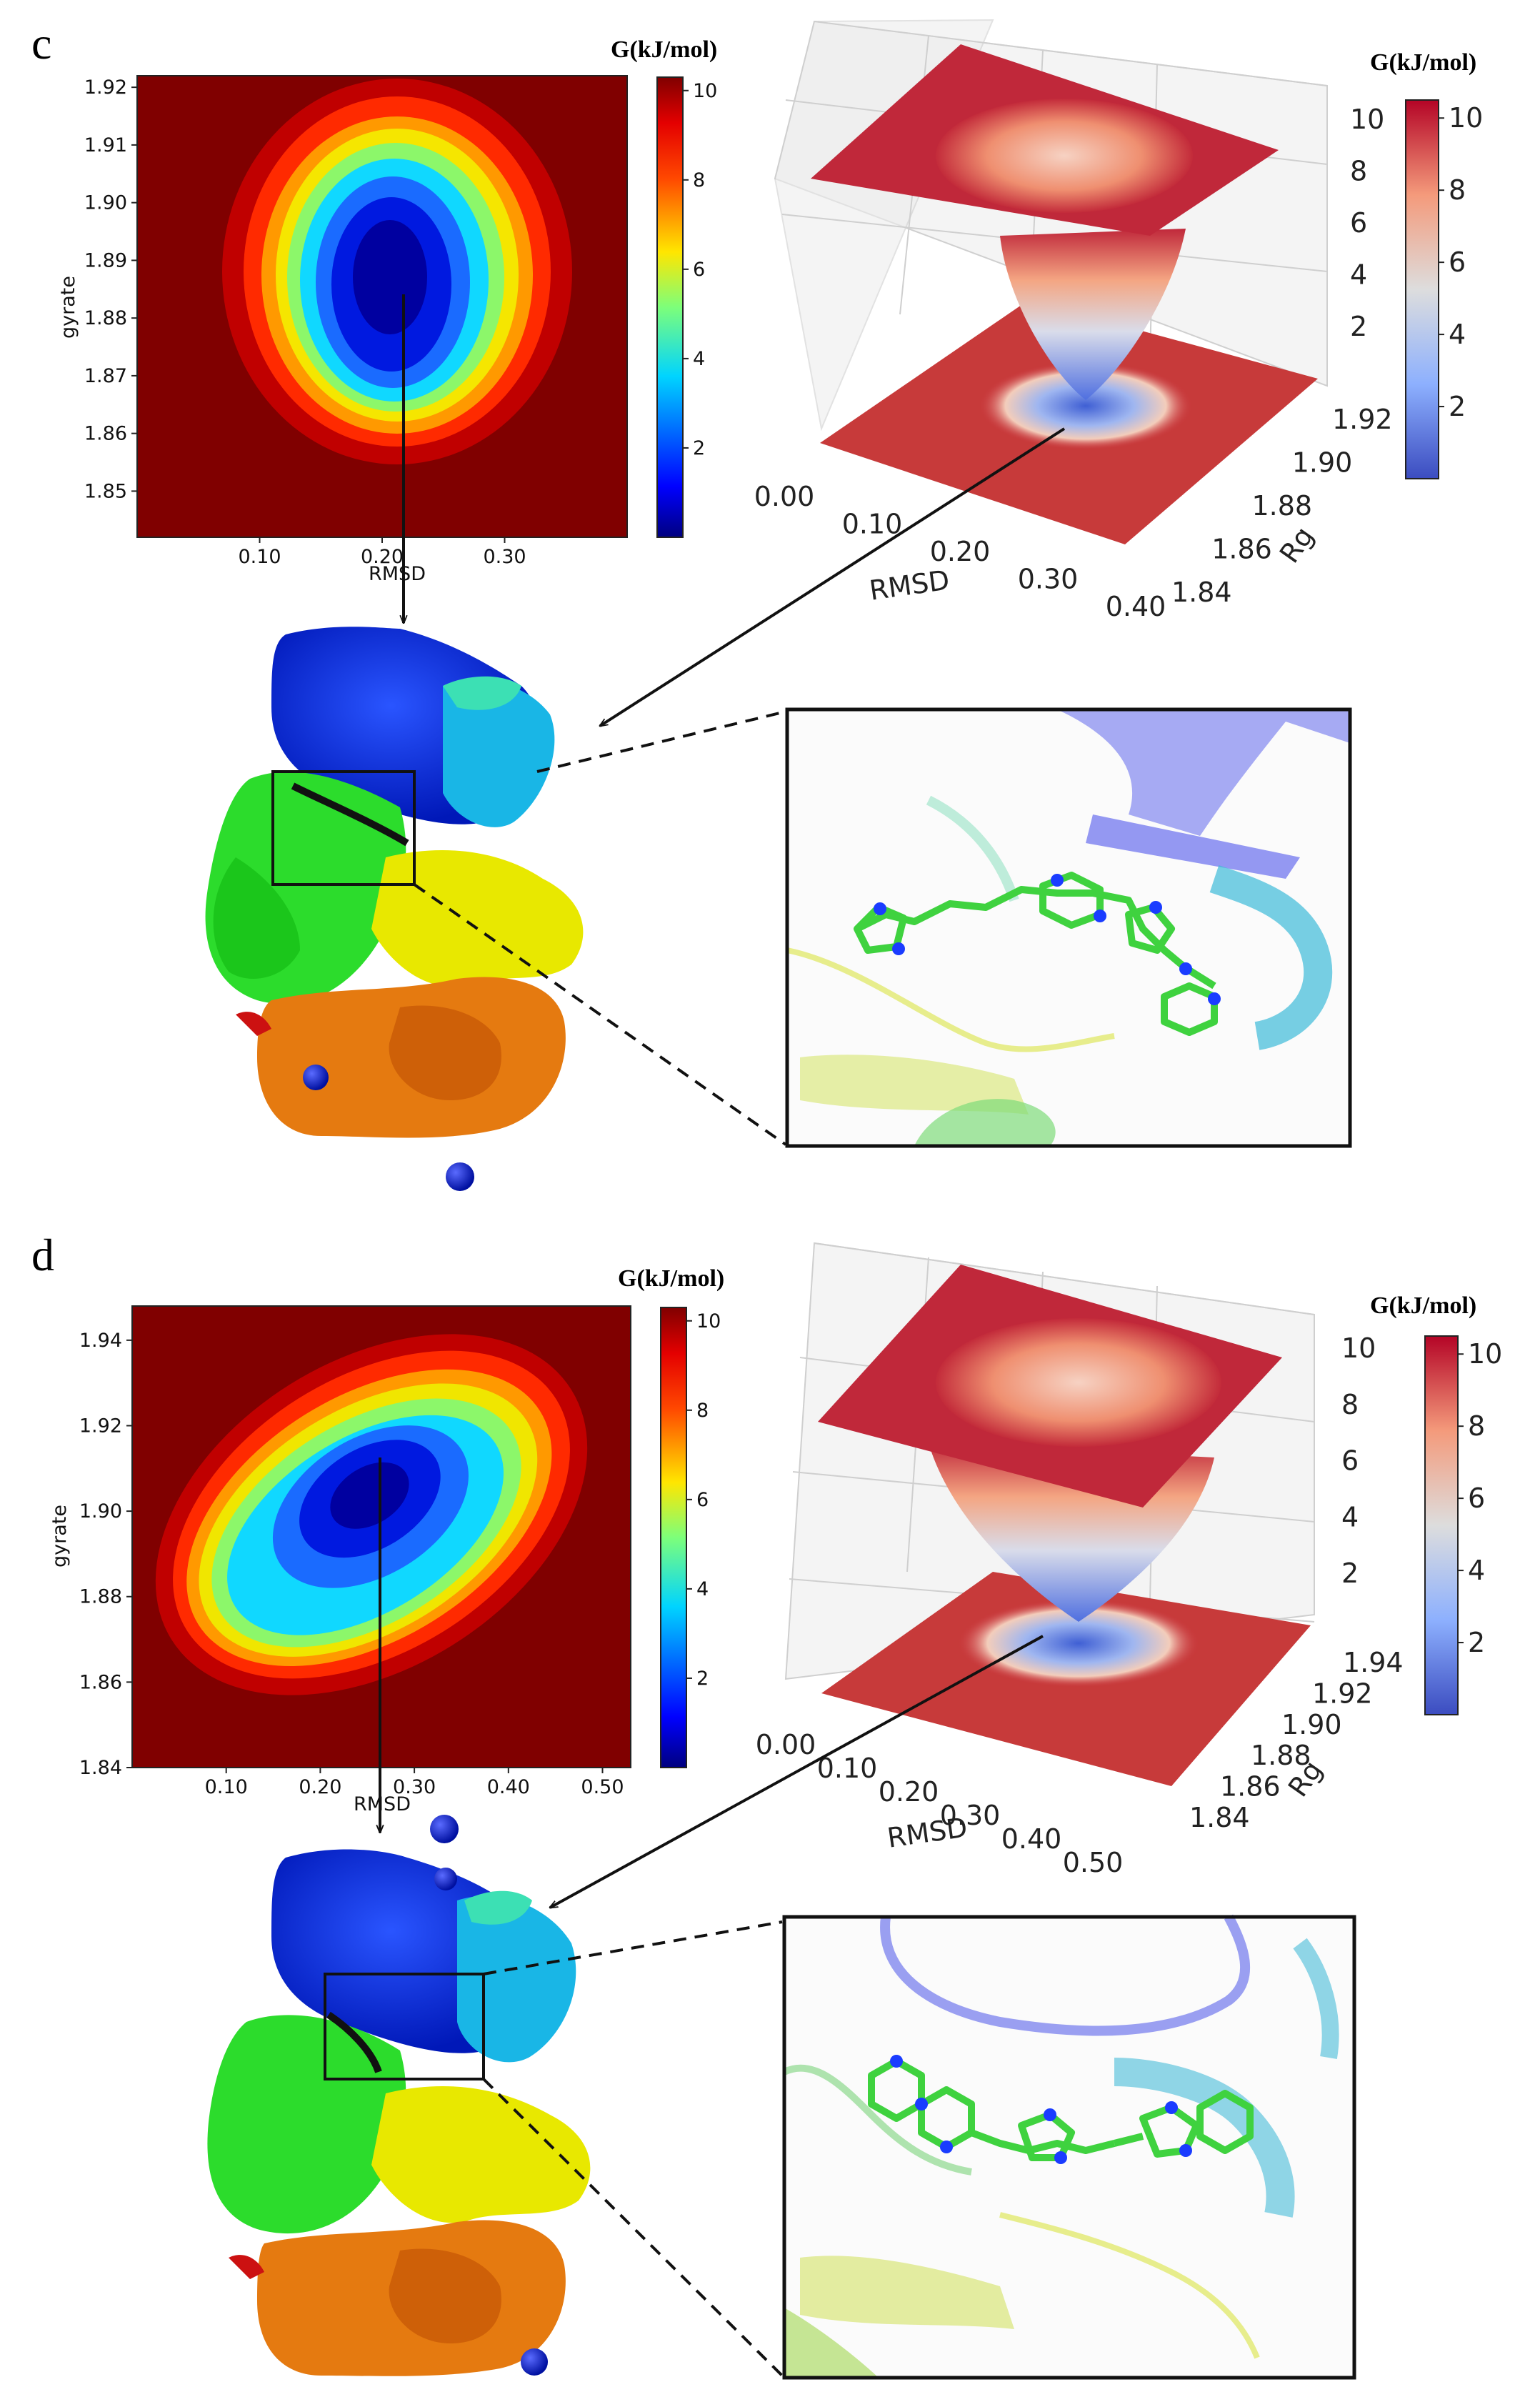 This screenshot has width=1540, height=2397. Describe the element at coordinates (797, 1772) in the screenshot. I see `minimum-arrow` at that location.